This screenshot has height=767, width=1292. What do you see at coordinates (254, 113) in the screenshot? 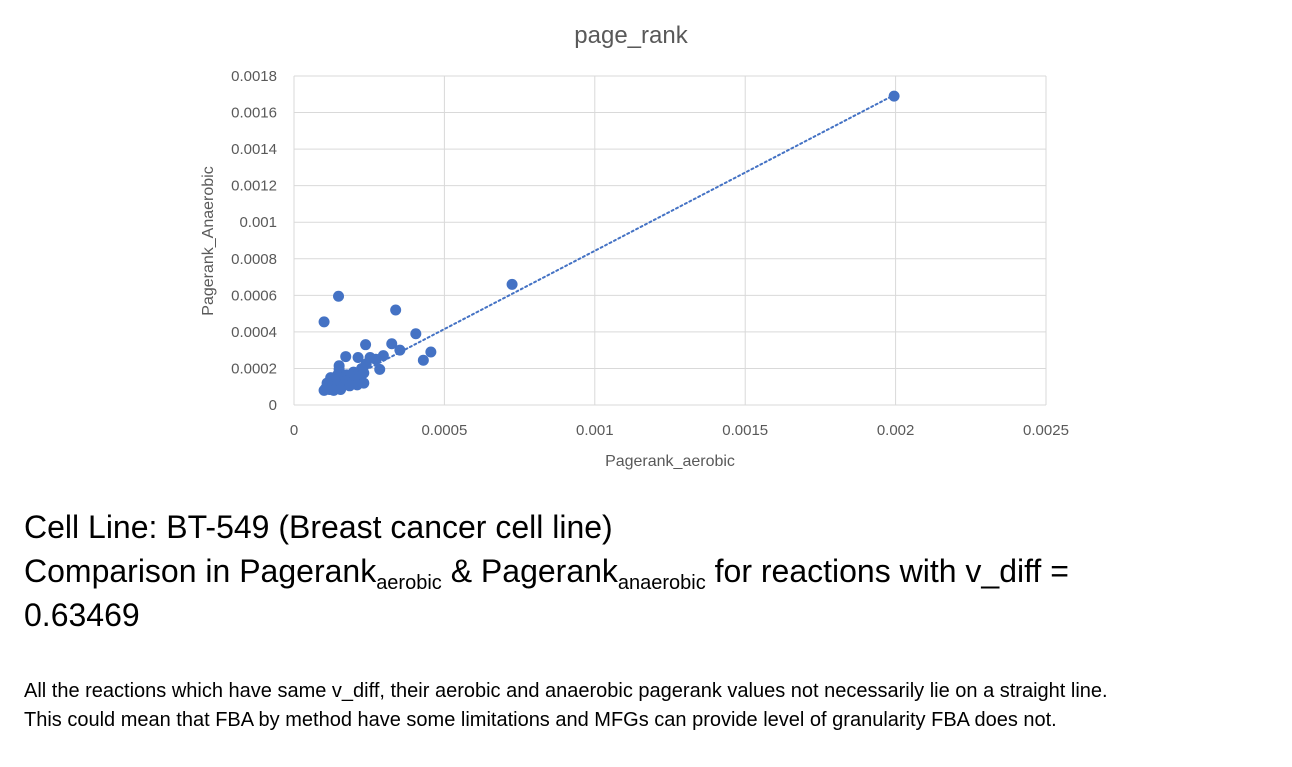
I see `y-tick-label: 0.0016` at bounding box center [254, 113].